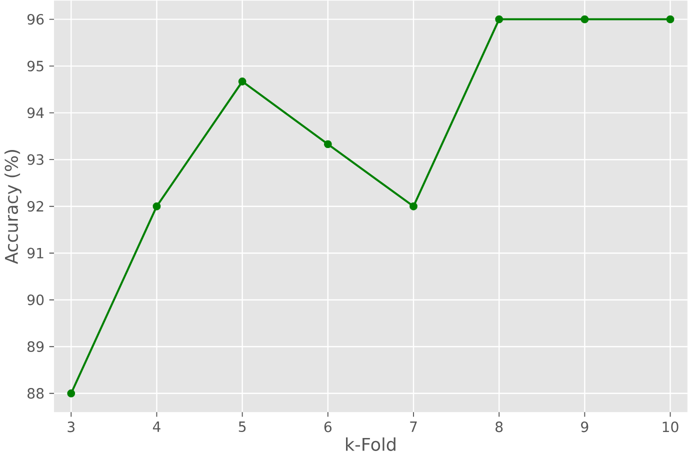 The width and height of the screenshot is (688, 455). I want to click on y-tick-label: 88, so click(36, 393).